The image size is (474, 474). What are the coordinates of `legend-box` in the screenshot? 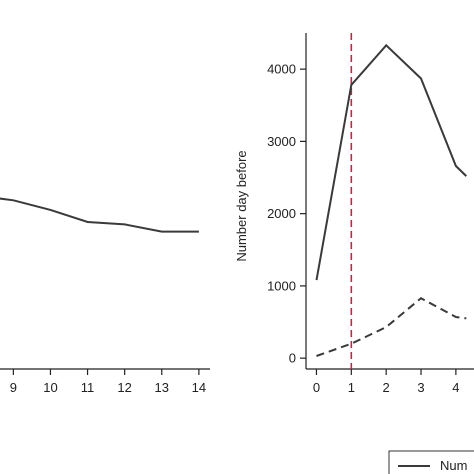 It's located at (431, 462).